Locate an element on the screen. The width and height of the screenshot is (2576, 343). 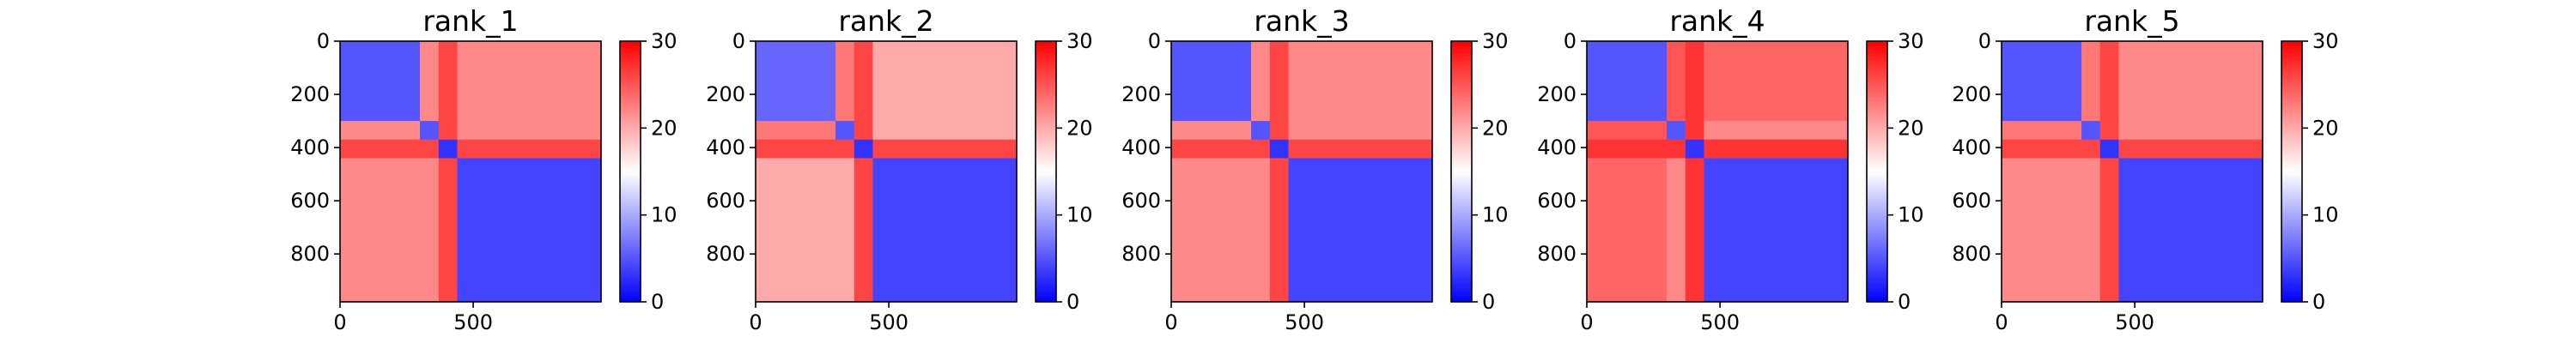
panel-title: rank_2 is located at coordinates (885, 21).